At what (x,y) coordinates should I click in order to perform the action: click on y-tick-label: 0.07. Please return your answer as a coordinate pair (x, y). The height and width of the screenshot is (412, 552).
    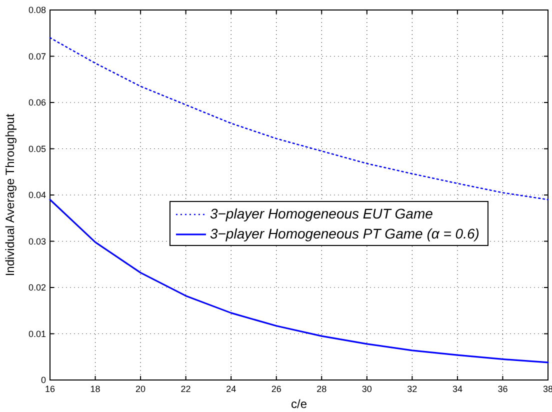
    Looking at the image, I should click on (37, 56).